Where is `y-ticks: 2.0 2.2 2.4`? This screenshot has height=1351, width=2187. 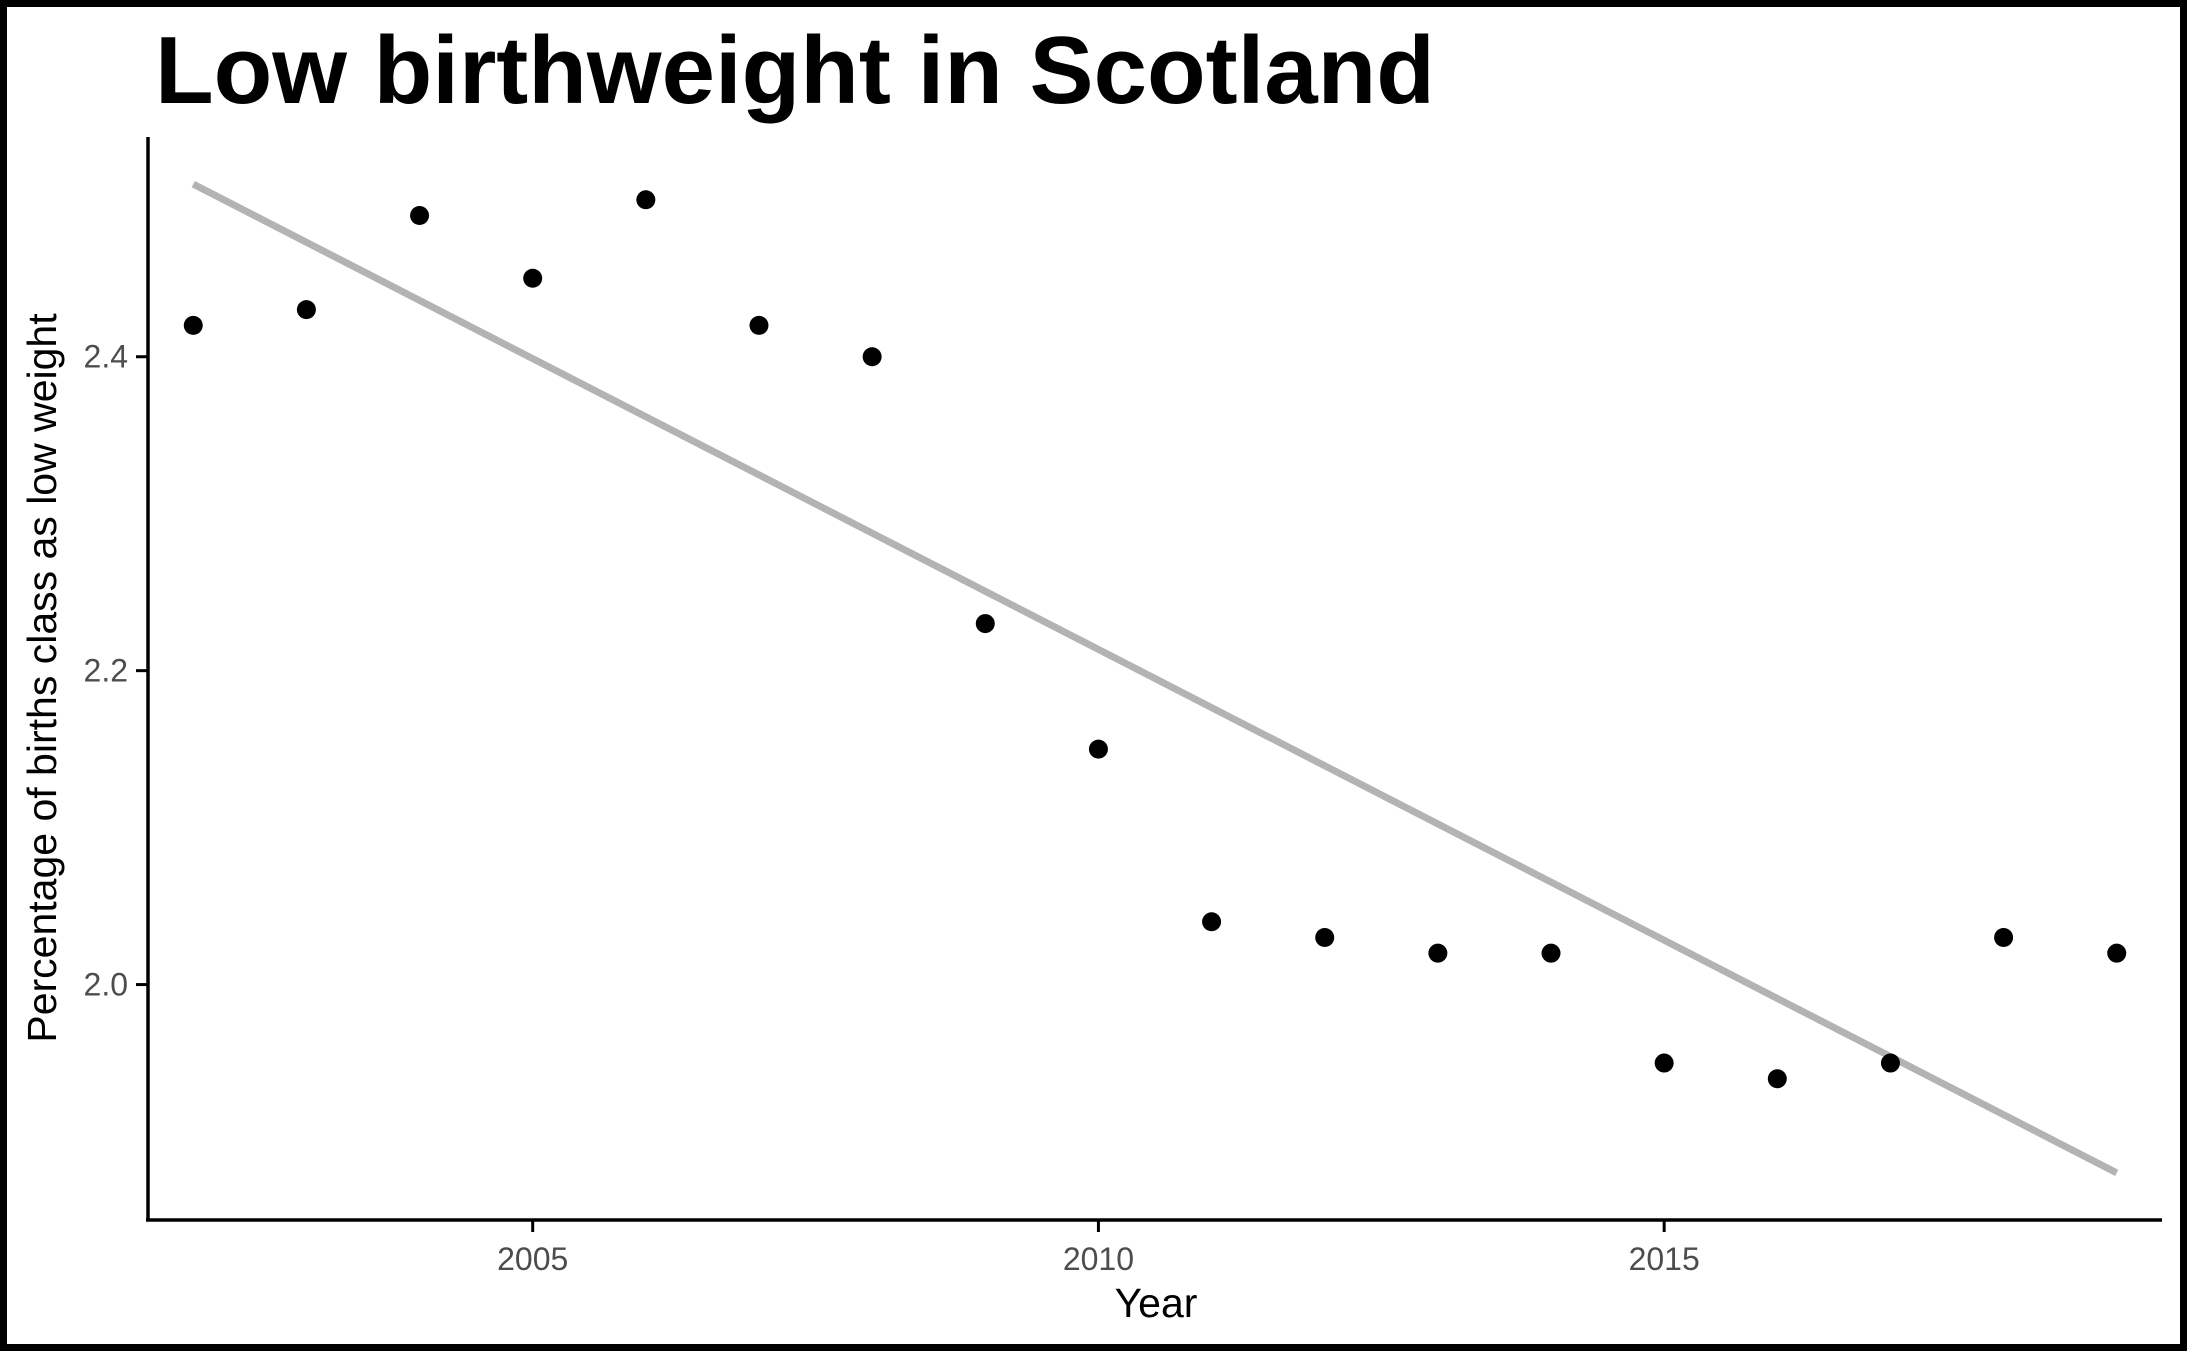
y-ticks: 2.0 2.2 2.4 is located at coordinates (116, 671).